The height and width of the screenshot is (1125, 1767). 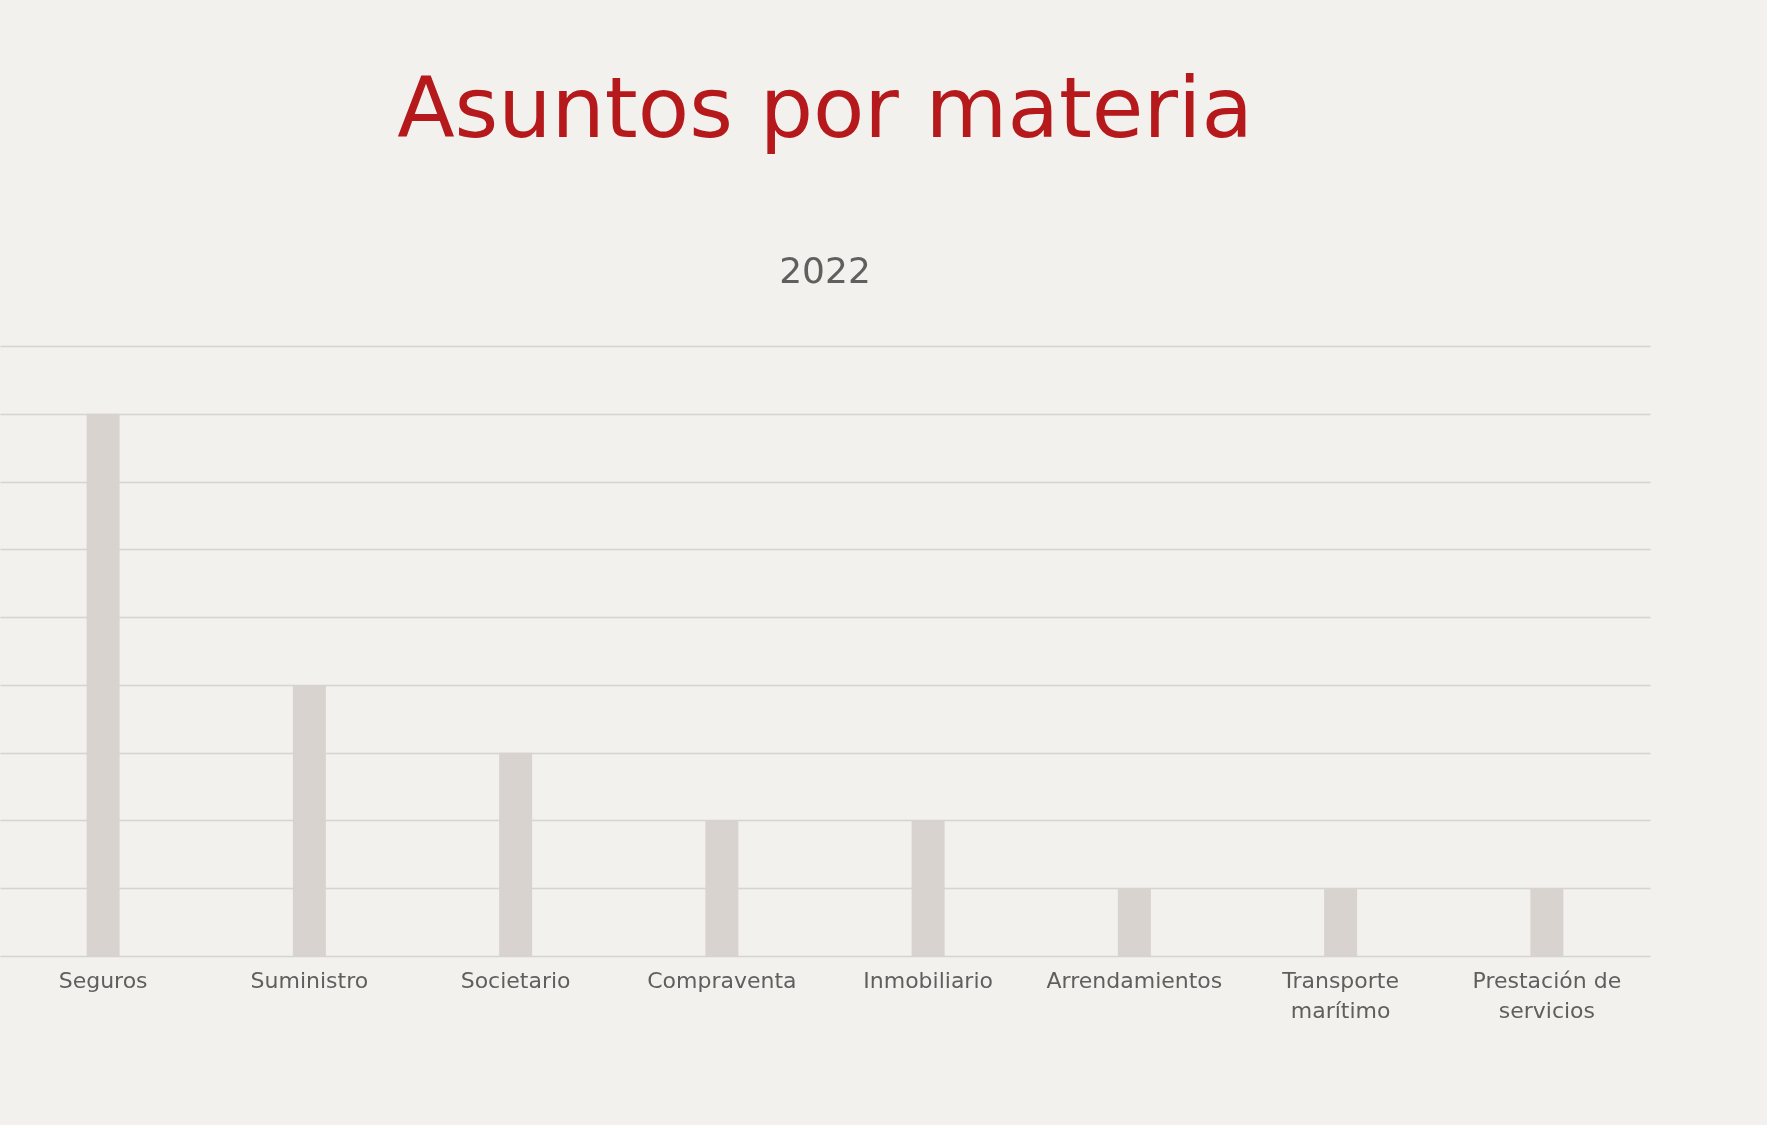 I want to click on chart-subtitle: 2022, so click(x=825, y=270).